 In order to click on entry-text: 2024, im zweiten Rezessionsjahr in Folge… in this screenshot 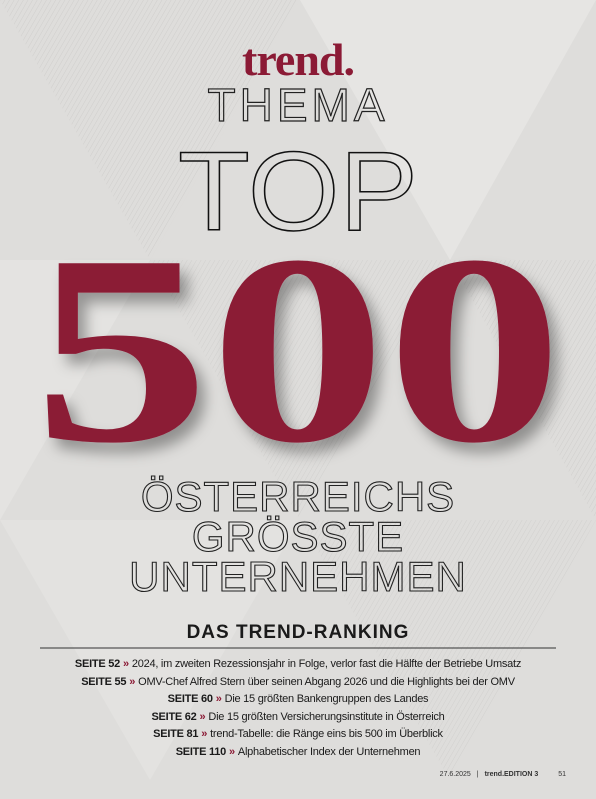, I will do `click(326, 664)`.